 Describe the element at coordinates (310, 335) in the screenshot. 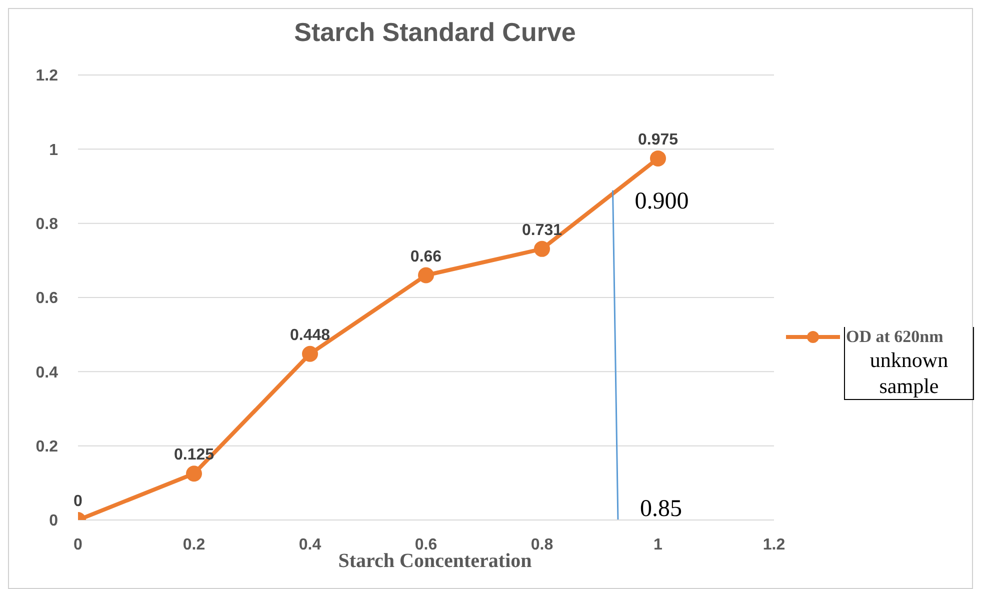

I see `data-label: 0.448` at that location.